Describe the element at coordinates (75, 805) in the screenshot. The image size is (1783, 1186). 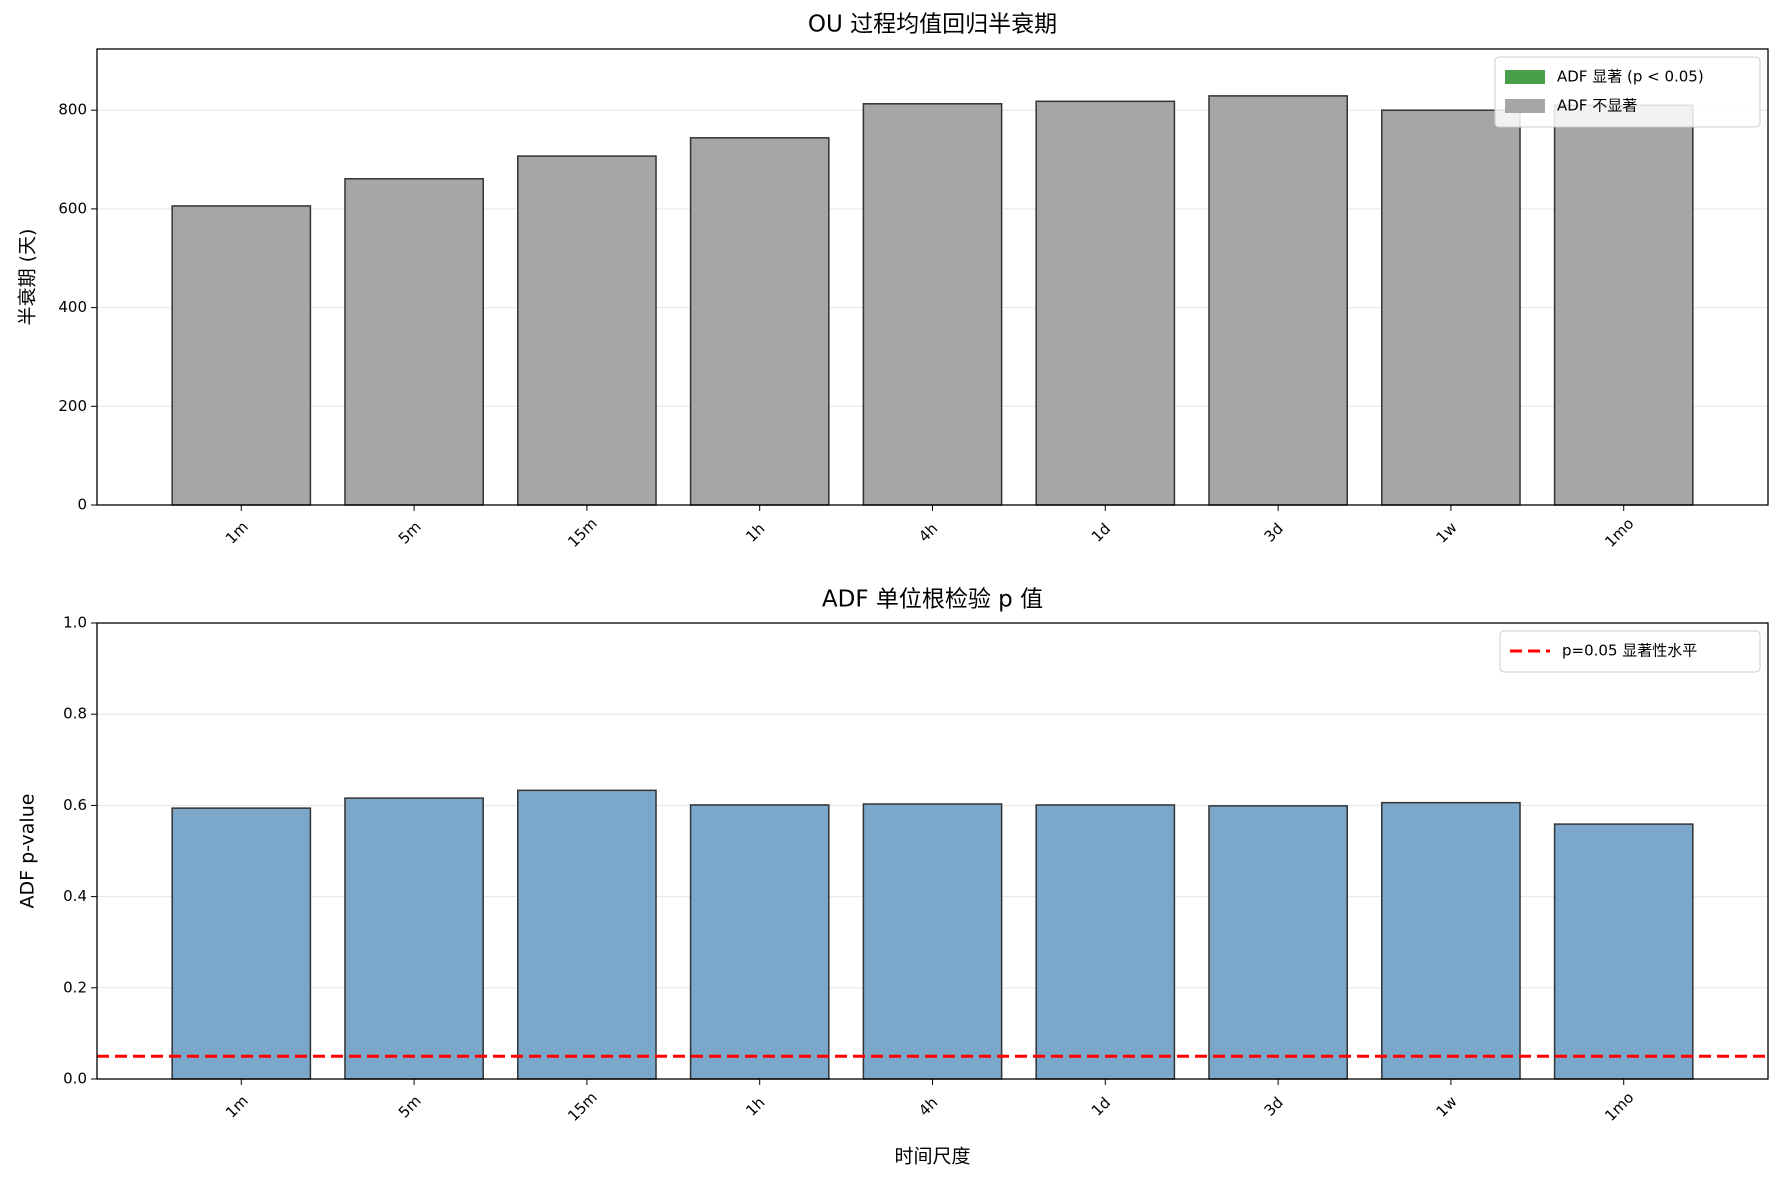
I see `y-tick-label: 0.6` at that location.